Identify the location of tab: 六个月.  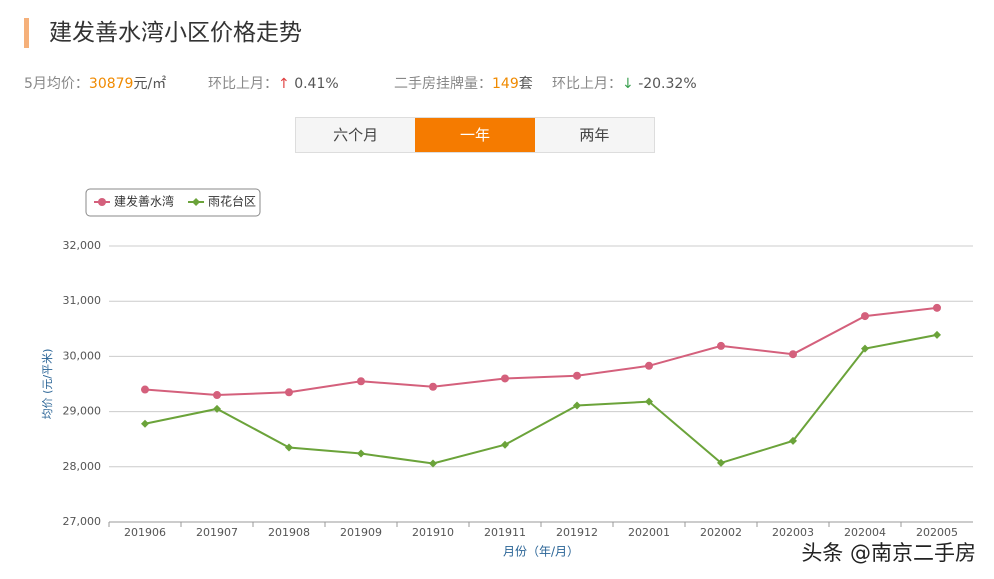
(356, 135).